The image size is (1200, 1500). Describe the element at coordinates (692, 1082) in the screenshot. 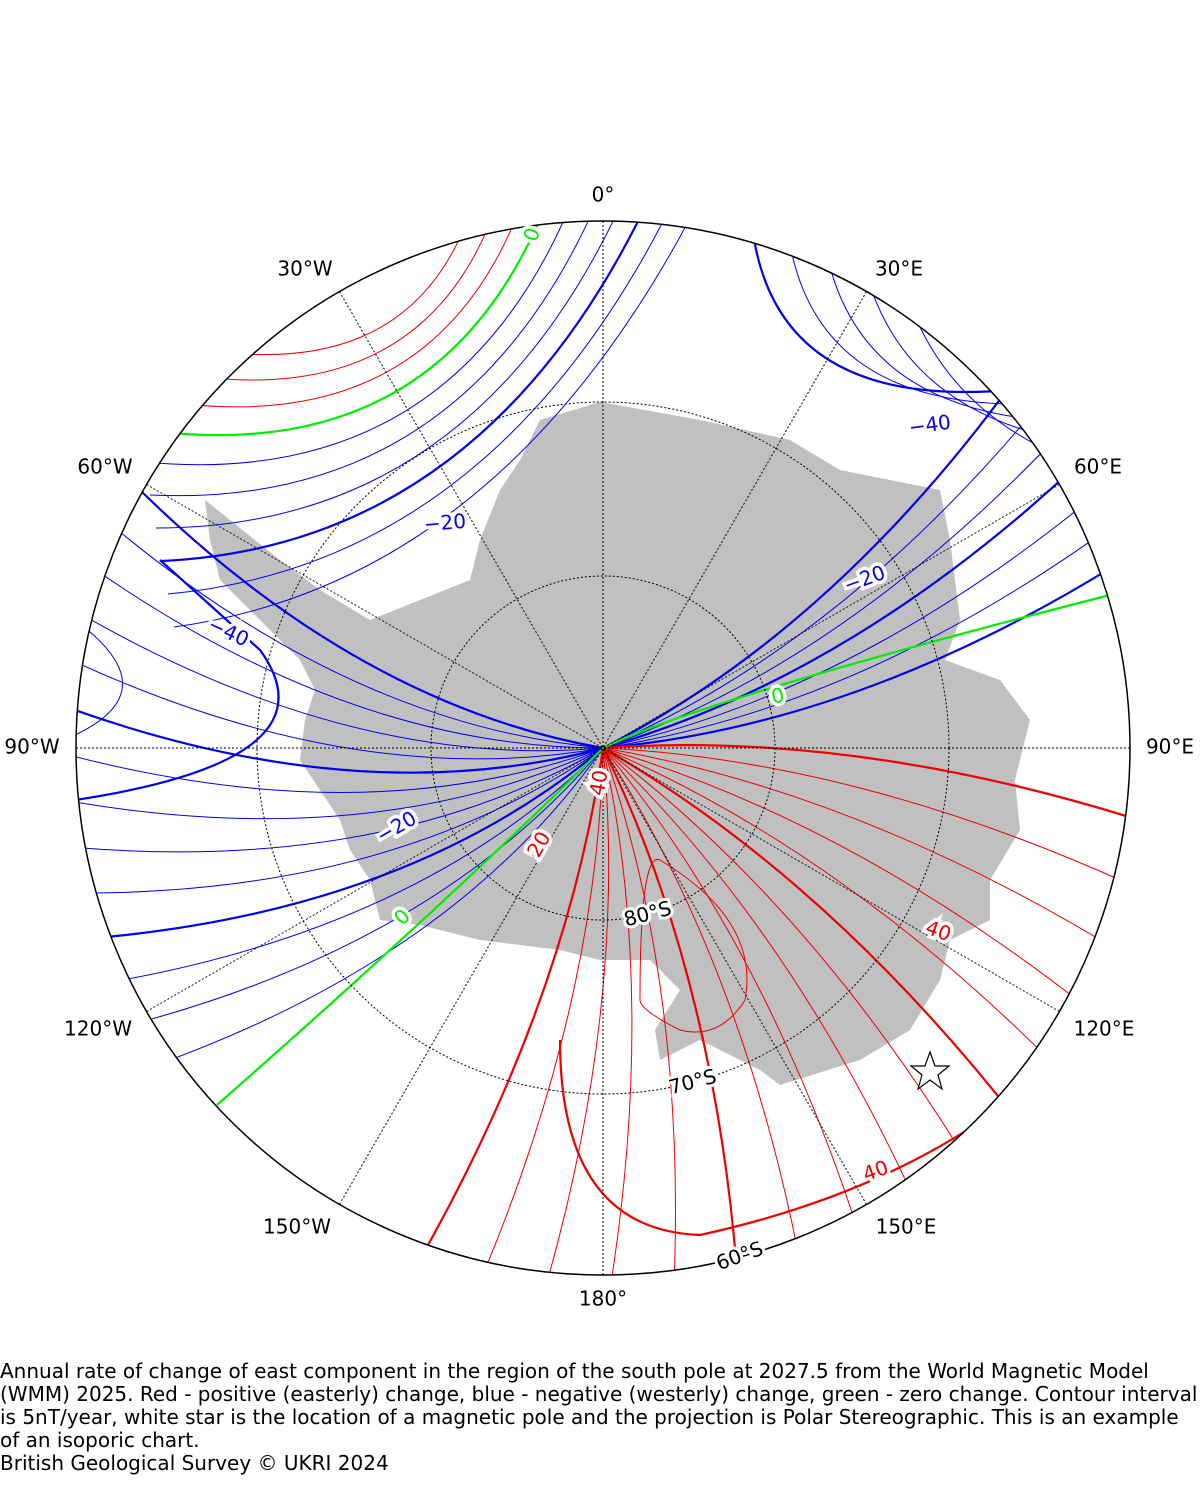

I see `parallel-label: 70°S` at that location.